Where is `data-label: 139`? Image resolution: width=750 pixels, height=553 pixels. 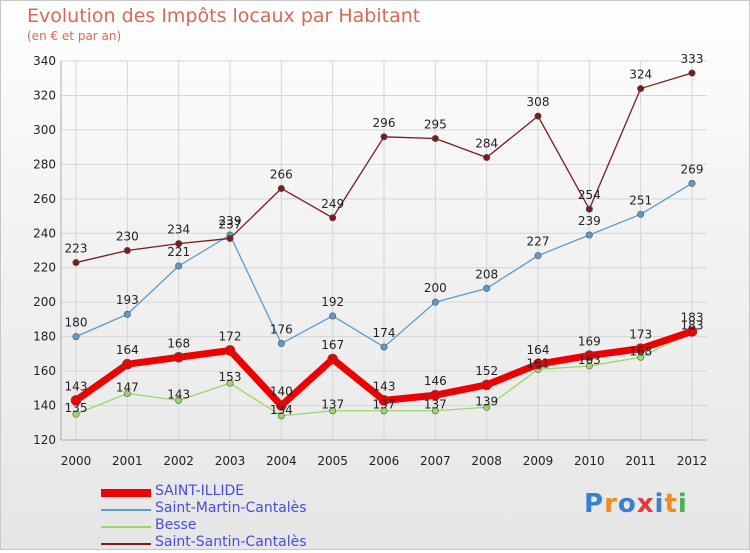 data-label: 139 is located at coordinates (486, 401).